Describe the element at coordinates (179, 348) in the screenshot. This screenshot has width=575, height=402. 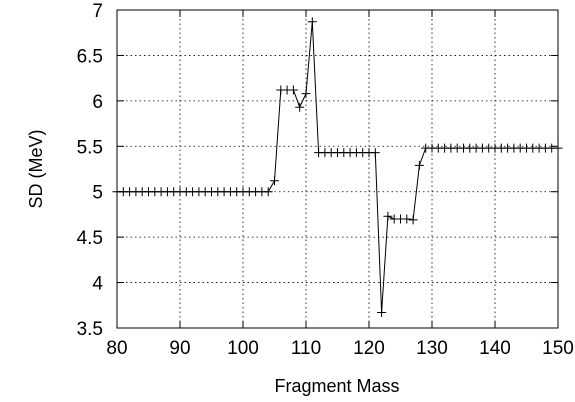
I see `x-tick-label: 90` at that location.